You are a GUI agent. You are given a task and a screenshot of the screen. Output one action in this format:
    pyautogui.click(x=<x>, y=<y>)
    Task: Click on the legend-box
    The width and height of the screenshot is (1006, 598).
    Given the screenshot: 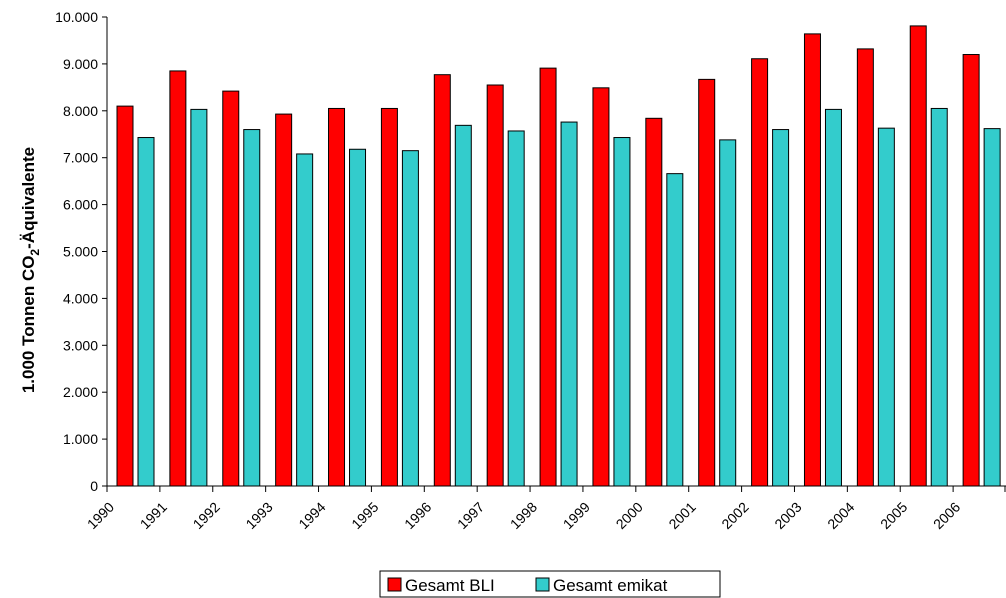 What is the action you would take?
    pyautogui.click(x=550, y=584)
    